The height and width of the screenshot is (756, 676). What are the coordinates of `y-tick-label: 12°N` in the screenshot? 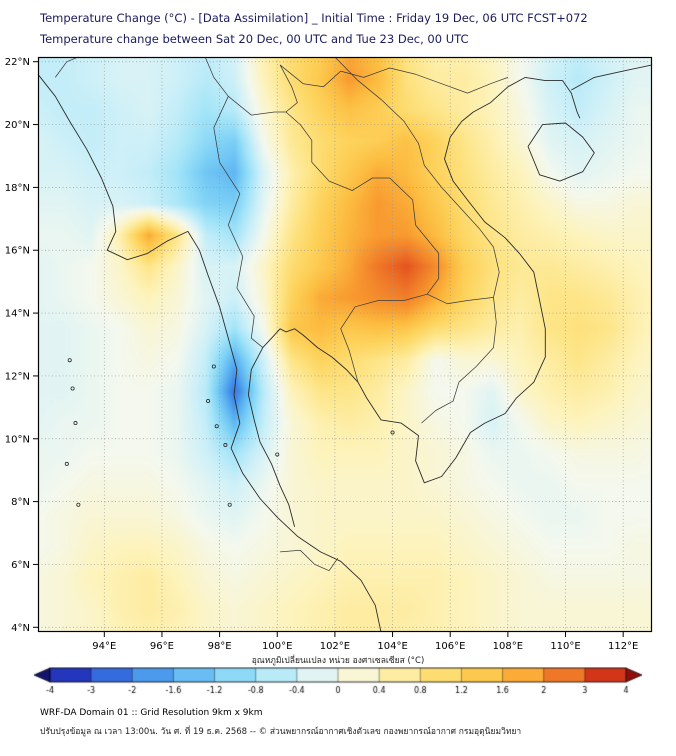 It's located at (17, 376).